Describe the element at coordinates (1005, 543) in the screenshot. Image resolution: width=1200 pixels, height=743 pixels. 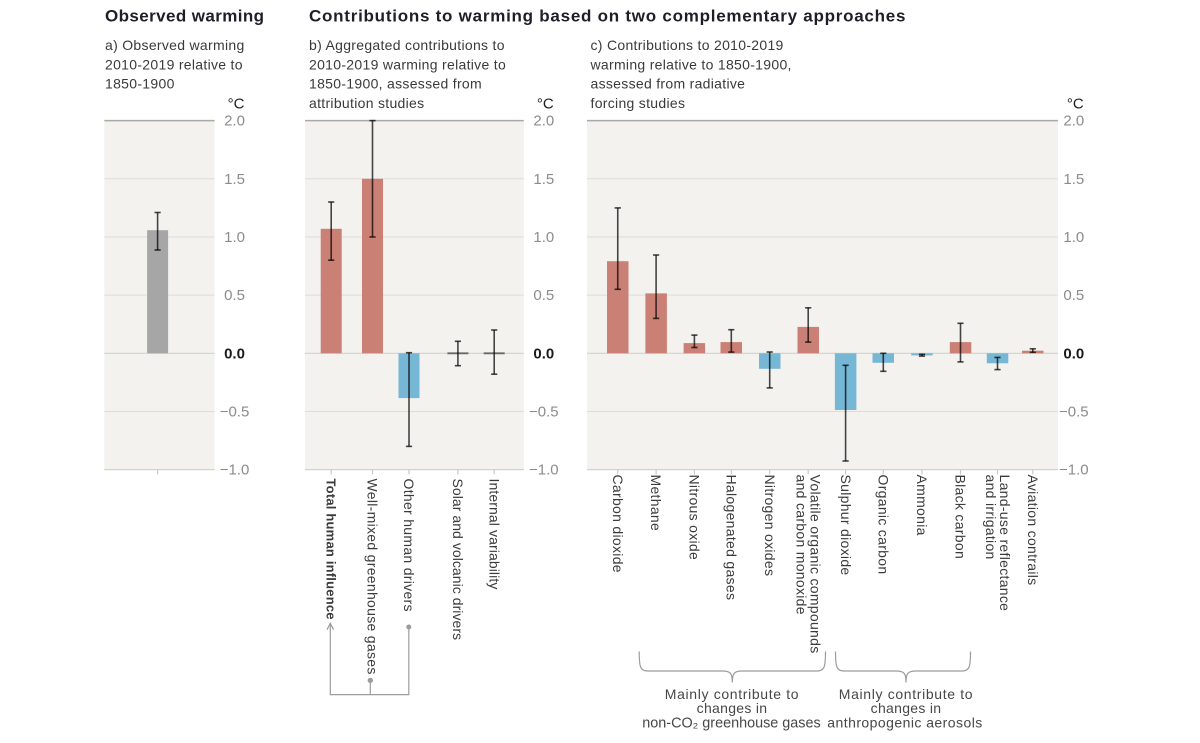
I see `svg-text: Land-use reflectance` at that location.